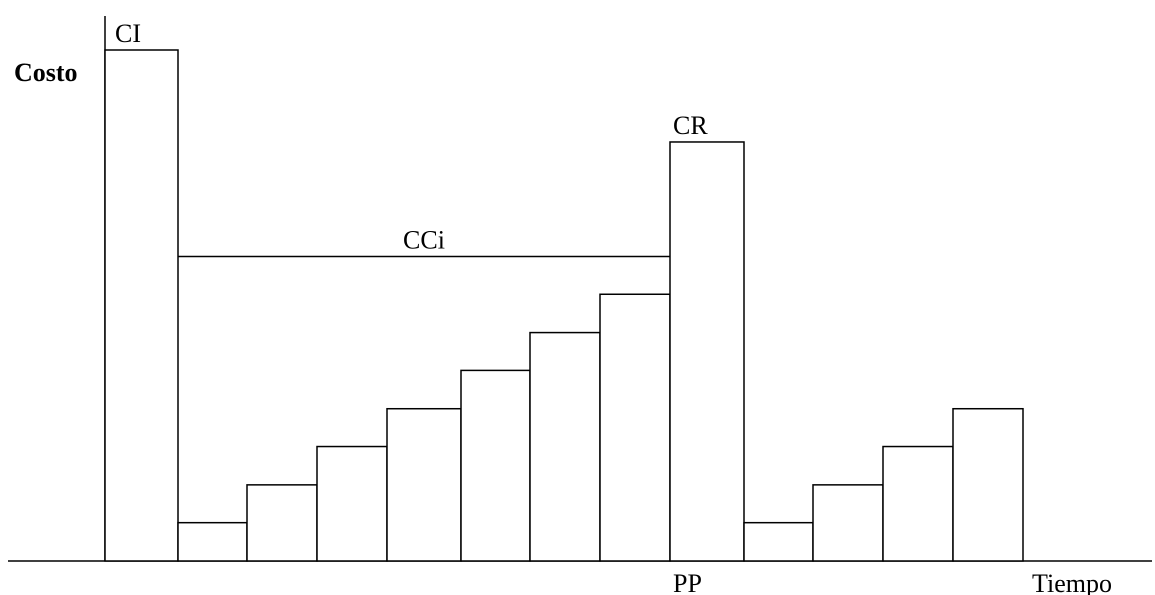  What do you see at coordinates (1072, 582) in the screenshot?
I see `x-axis-label: Tiempo` at bounding box center [1072, 582].